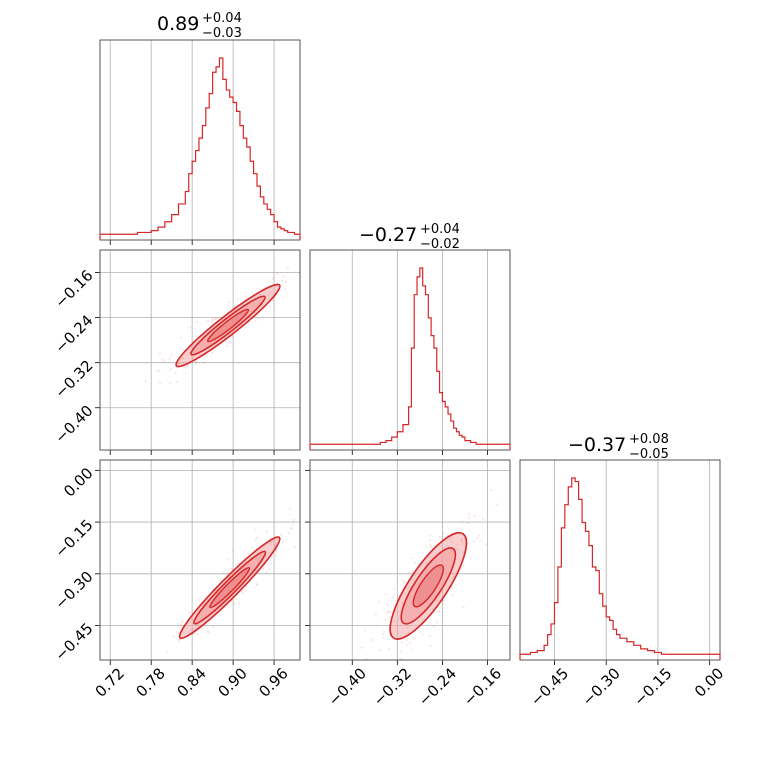  Describe the element at coordinates (232, 682) in the screenshot. I see `x-tick-label: 0.90` at that location.